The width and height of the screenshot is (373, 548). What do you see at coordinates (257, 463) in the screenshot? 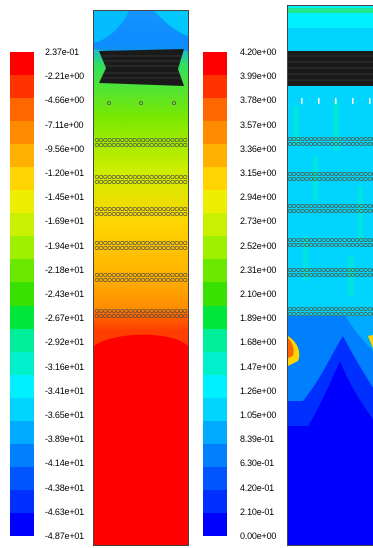
I see `scale-tick-label: 6.30e-01` at bounding box center [257, 463].